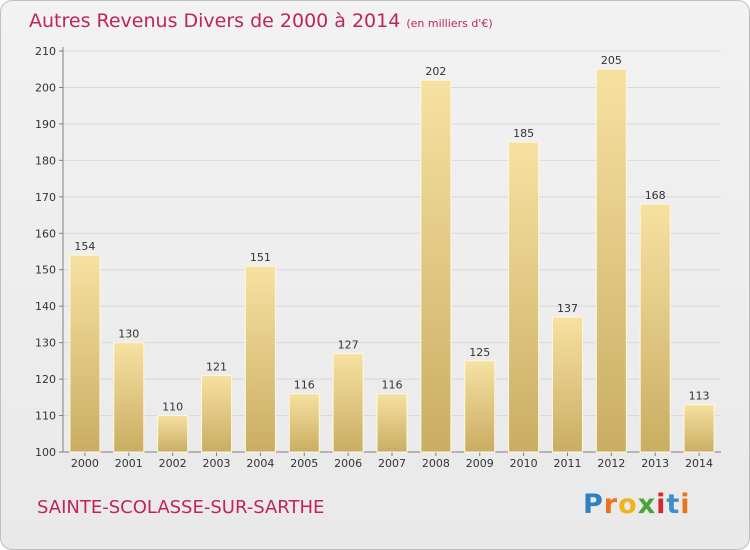  Describe the element at coordinates (480, 463) in the screenshot. I see `x-tick-label: 2009` at that location.